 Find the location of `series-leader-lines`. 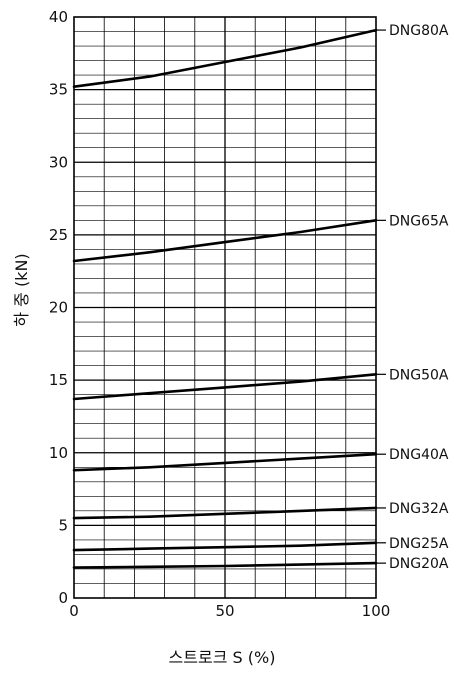

series-leader-lines is located at coordinates (381, 296).